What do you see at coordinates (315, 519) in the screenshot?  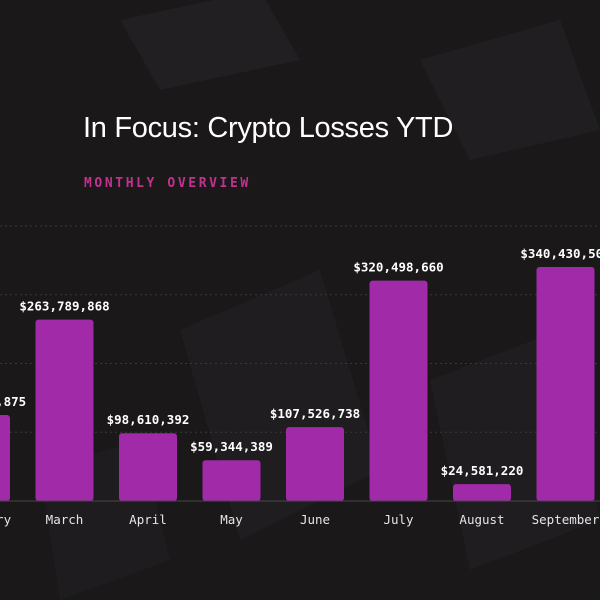 I see `x-tick-label: June` at bounding box center [315, 519].